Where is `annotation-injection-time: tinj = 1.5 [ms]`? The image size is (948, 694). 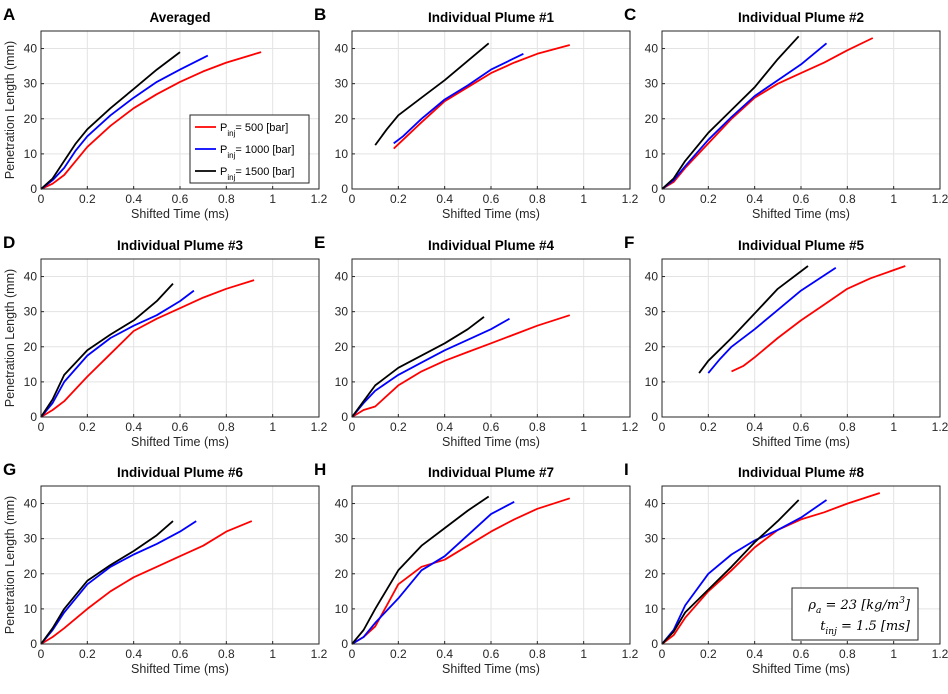 annotation-injection-time: tinj = 1.5 [ms] is located at coordinates (865, 628).